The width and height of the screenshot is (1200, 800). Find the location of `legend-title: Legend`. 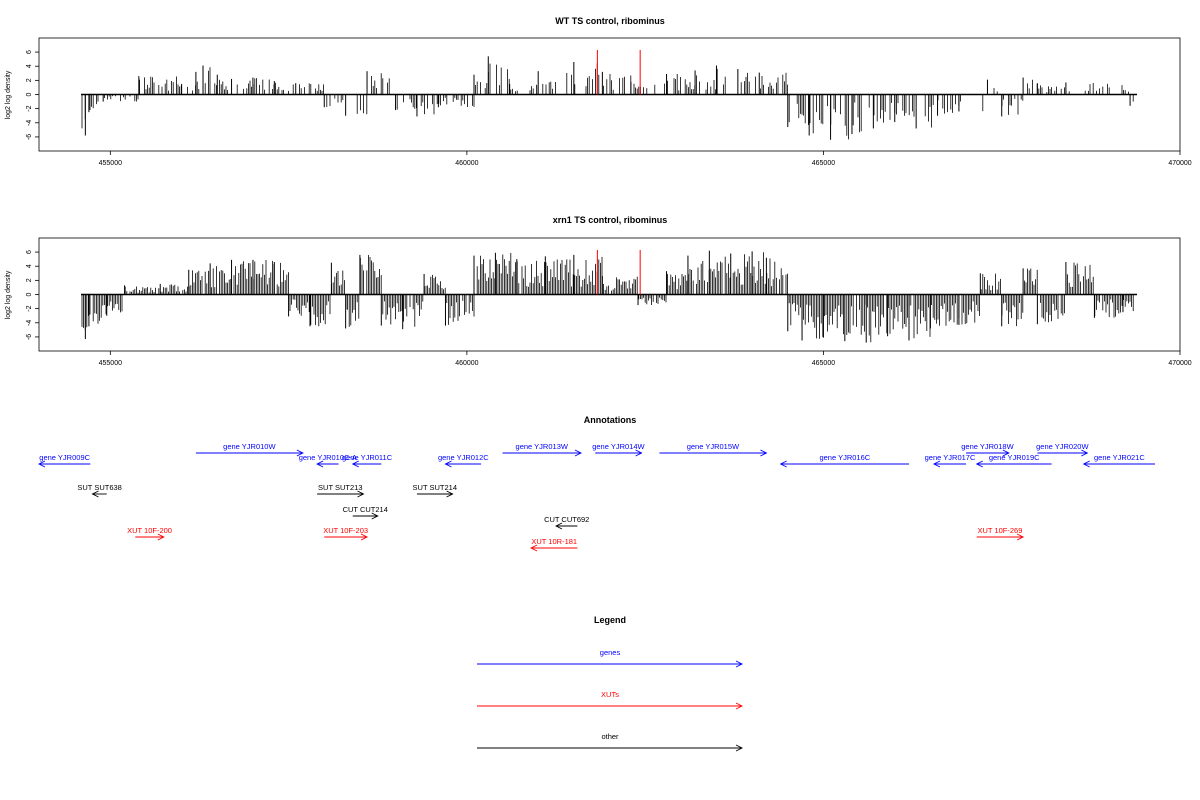

legend-title: Legend is located at coordinates (610, 620).